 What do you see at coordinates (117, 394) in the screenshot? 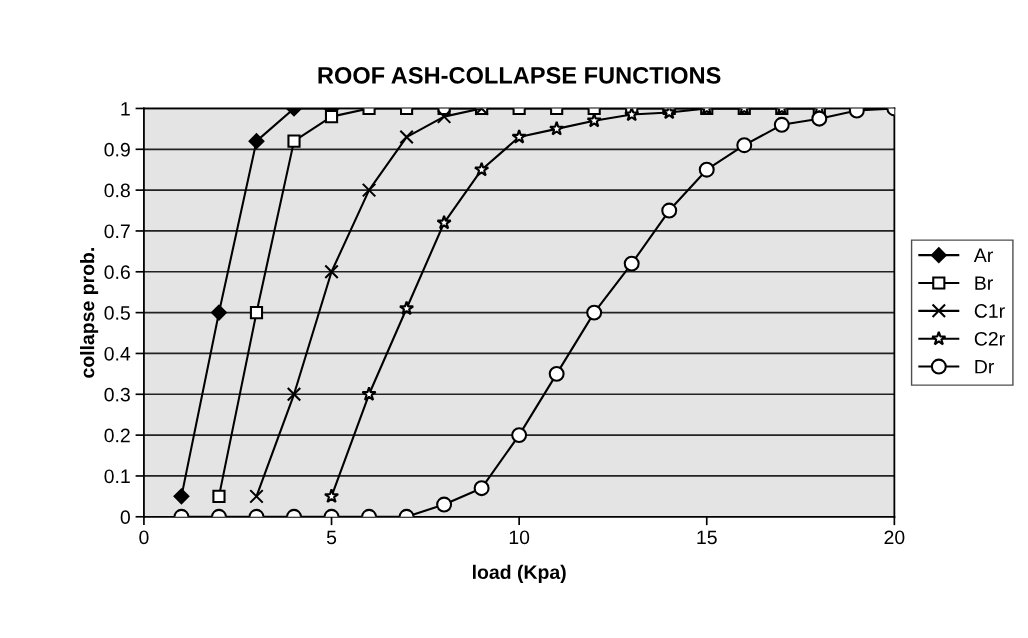
I see `y-tick-label: 0.3` at bounding box center [117, 394].